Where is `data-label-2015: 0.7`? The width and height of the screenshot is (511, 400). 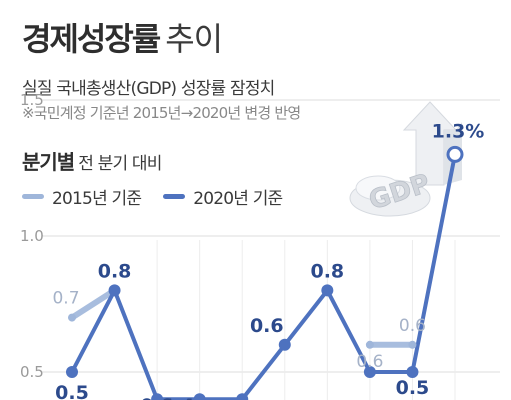 data-label-2015: 0.7 is located at coordinates (65, 299).